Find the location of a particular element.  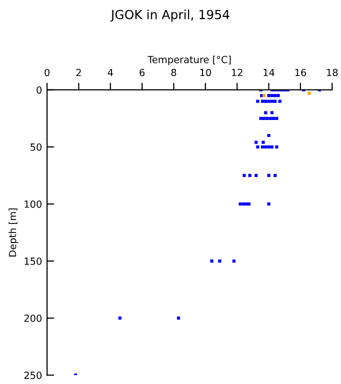

x-tick-label: 18 is located at coordinates (332, 72).